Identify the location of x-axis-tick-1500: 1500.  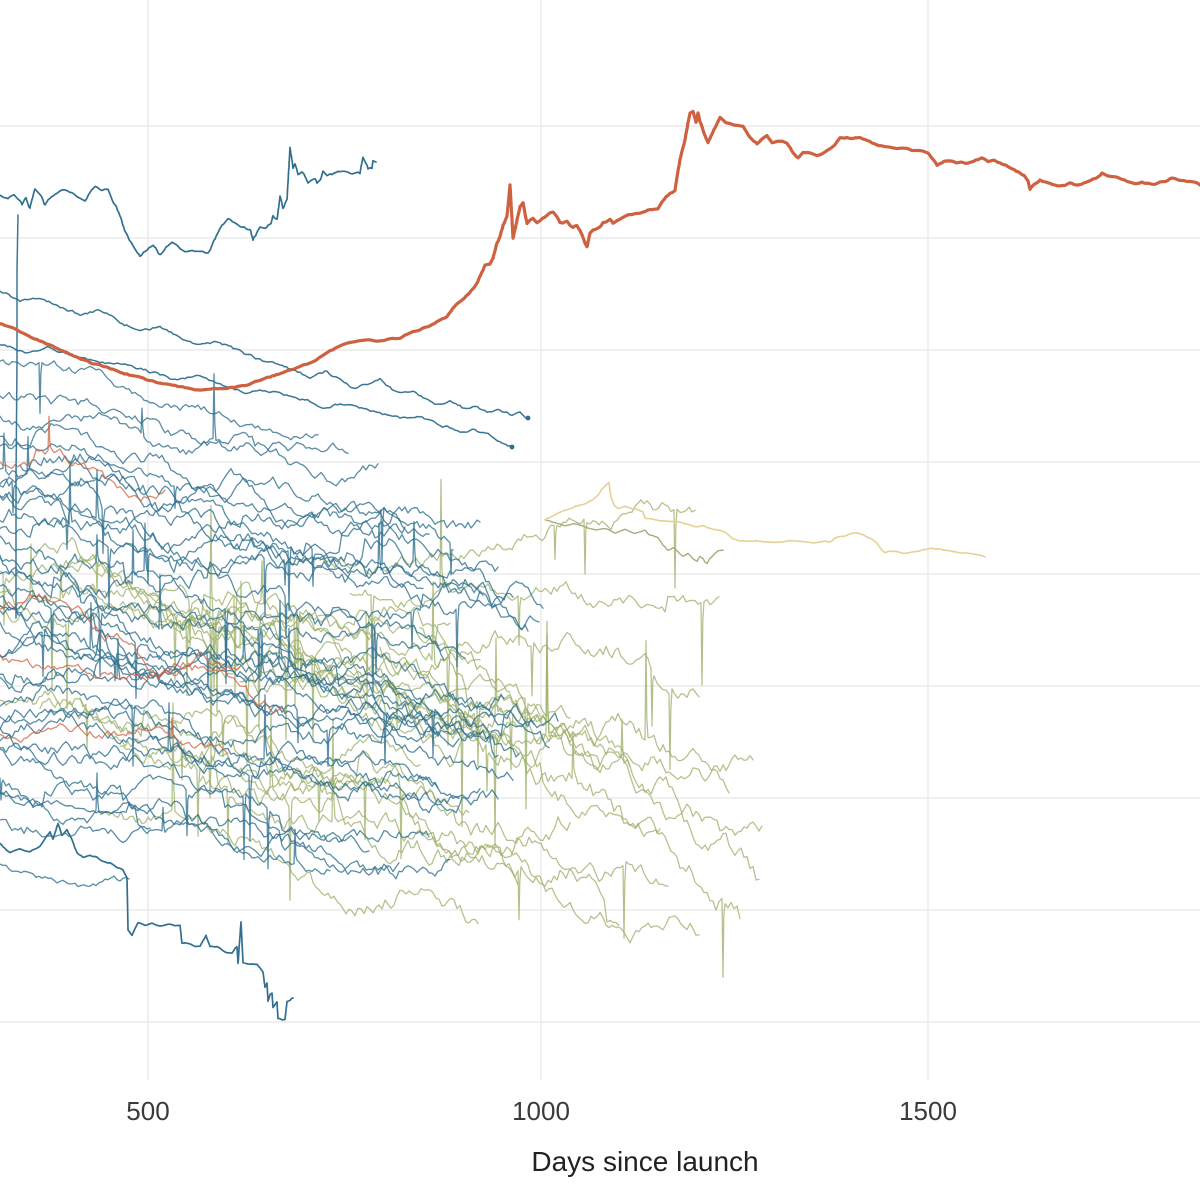
(928, 1111).